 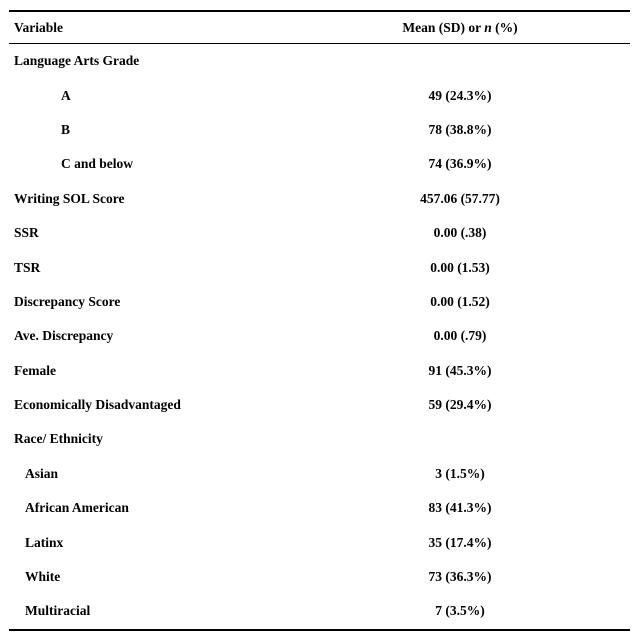 I want to click on column-header-value: Mean (SD) or n (%), so click(x=460, y=28).